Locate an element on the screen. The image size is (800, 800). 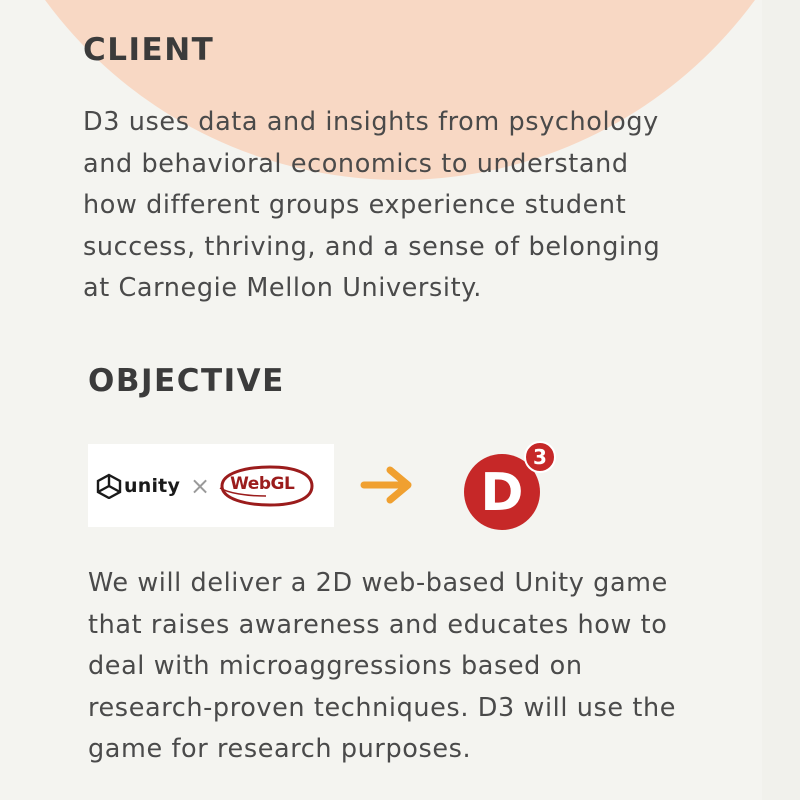
webgl-logo-icon is located at coordinates (266, 485).